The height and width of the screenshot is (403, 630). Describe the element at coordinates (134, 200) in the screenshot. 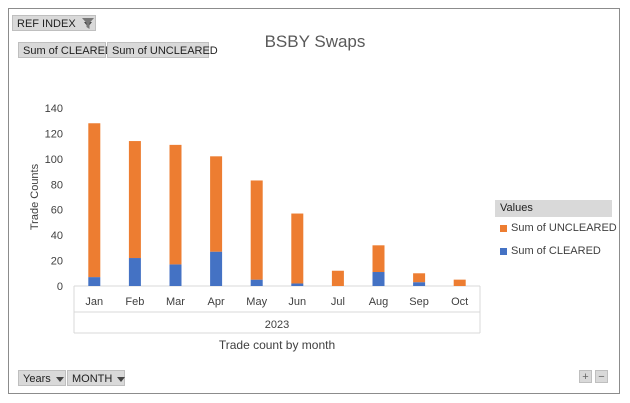

I see `bar-uncleared-feb` at that location.